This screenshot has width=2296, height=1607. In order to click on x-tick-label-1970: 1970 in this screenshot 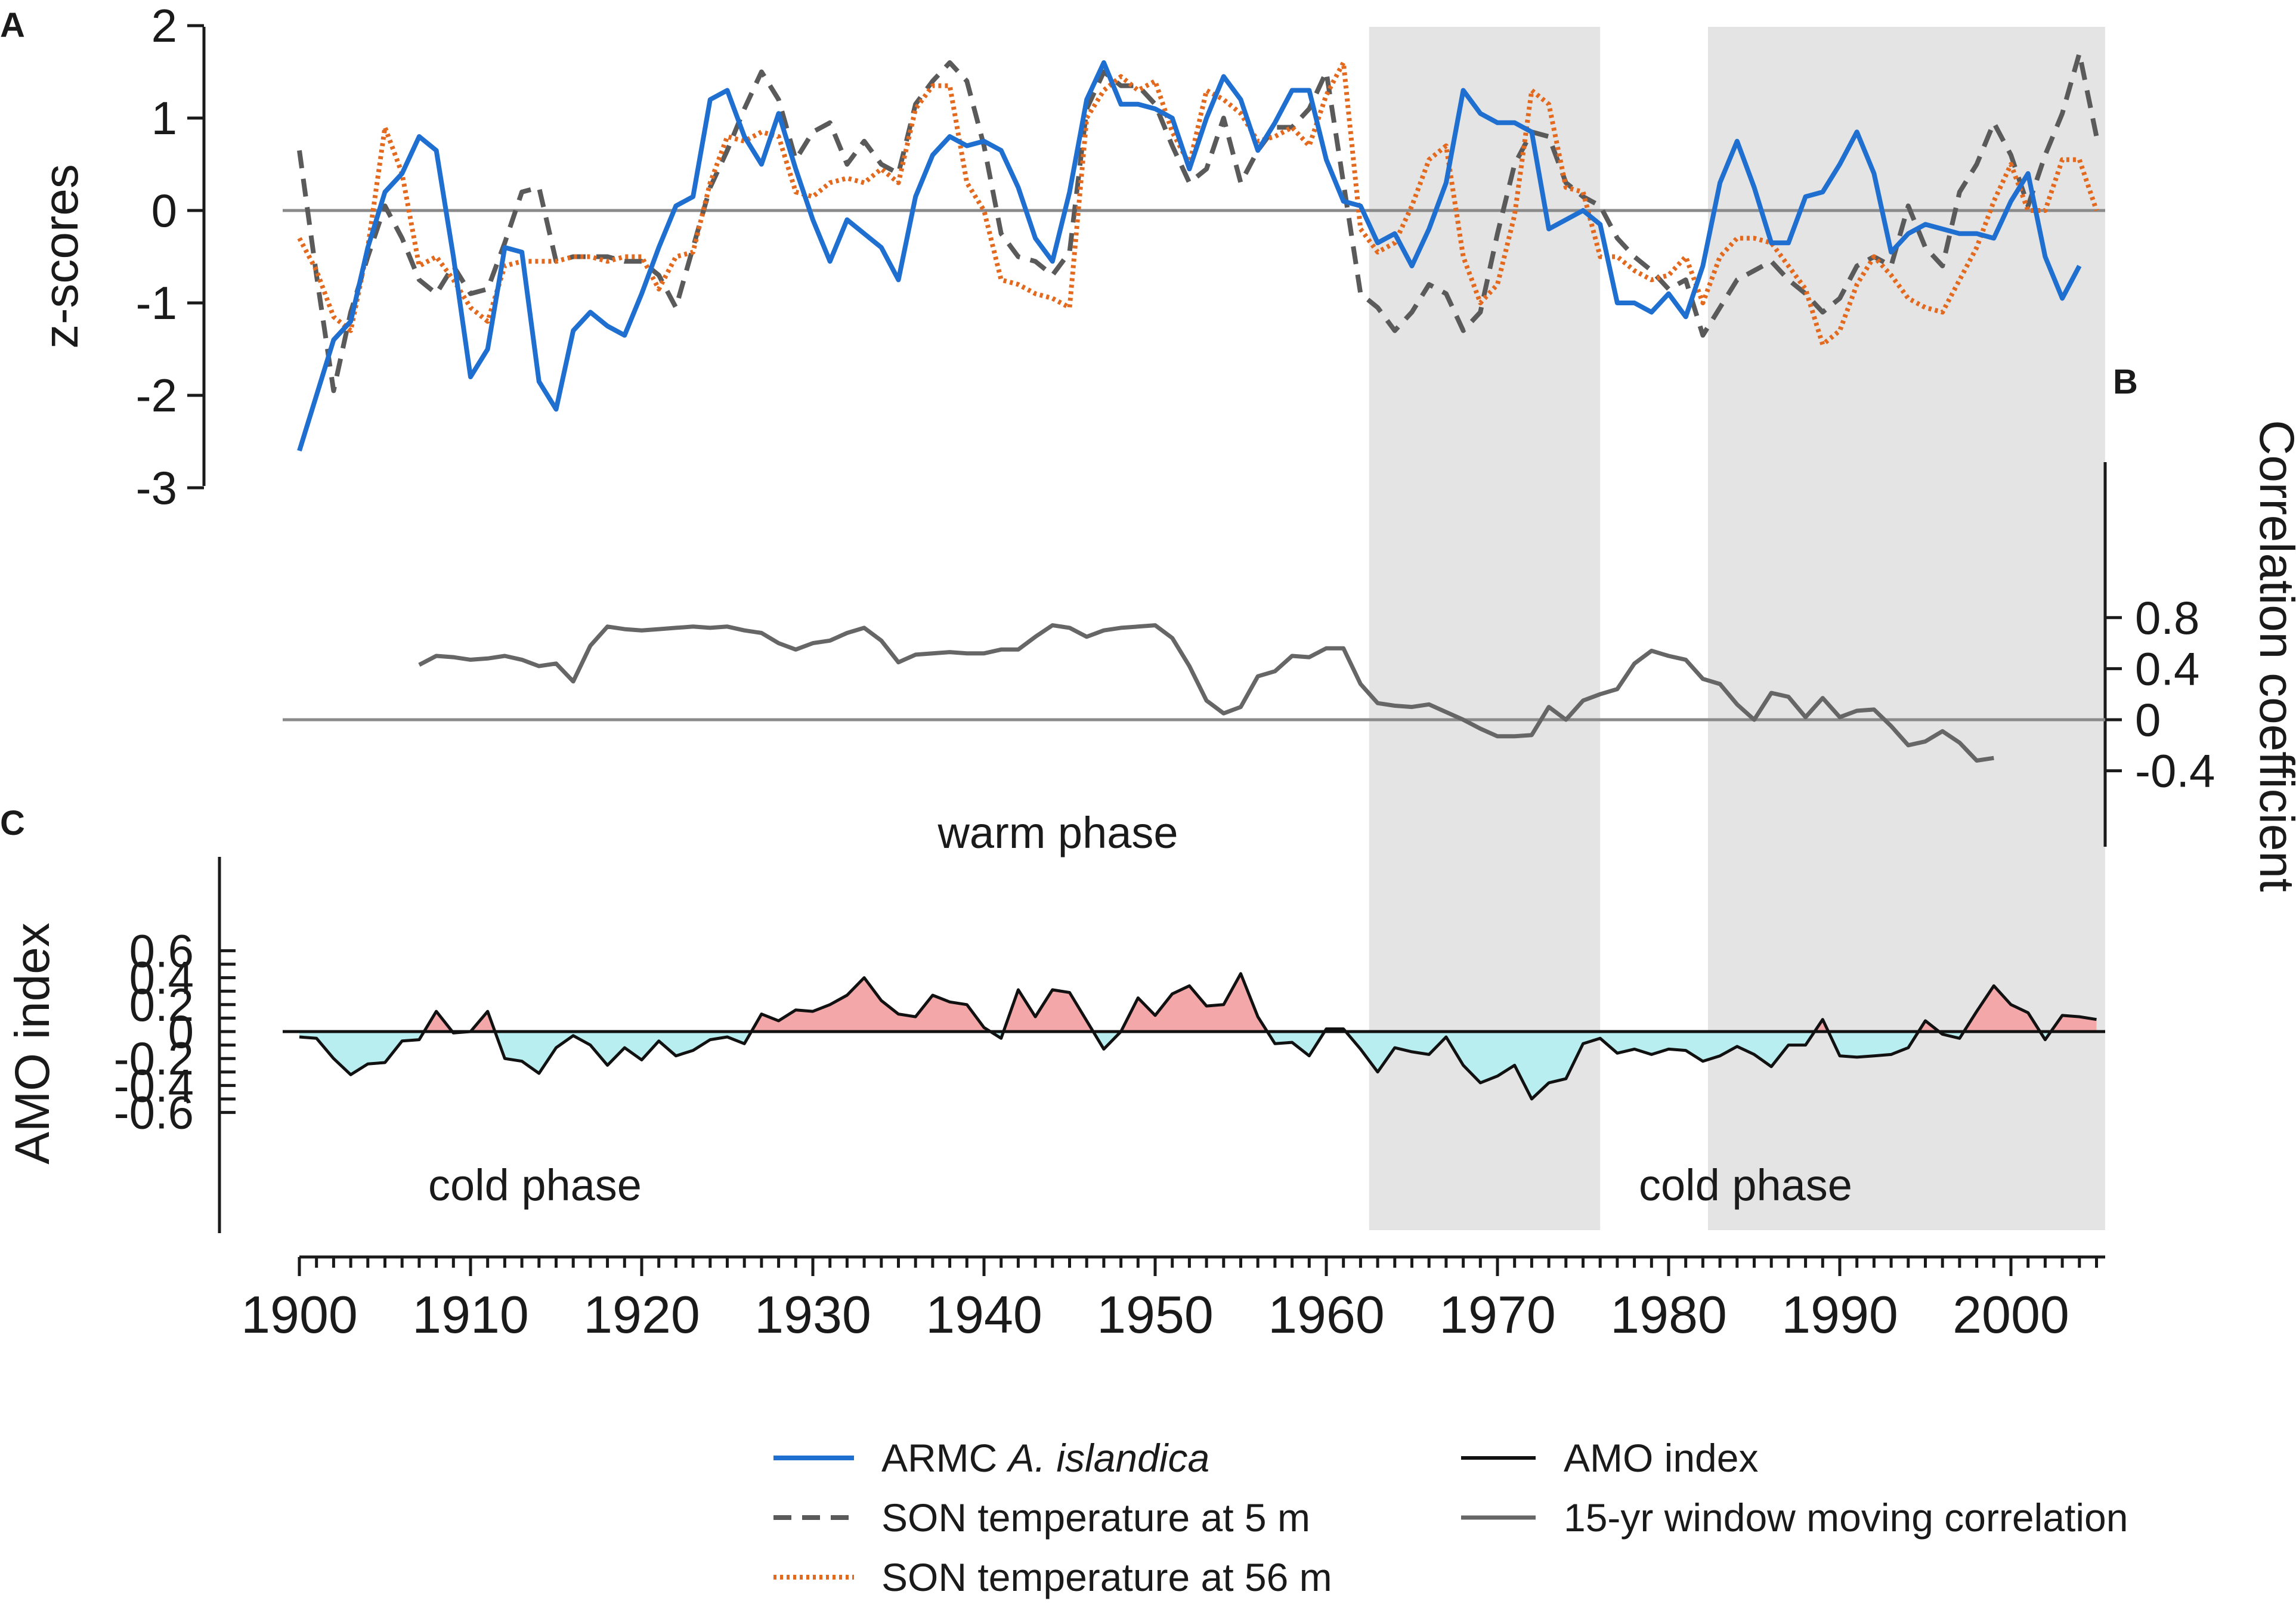, I will do `click(1497, 1314)`.